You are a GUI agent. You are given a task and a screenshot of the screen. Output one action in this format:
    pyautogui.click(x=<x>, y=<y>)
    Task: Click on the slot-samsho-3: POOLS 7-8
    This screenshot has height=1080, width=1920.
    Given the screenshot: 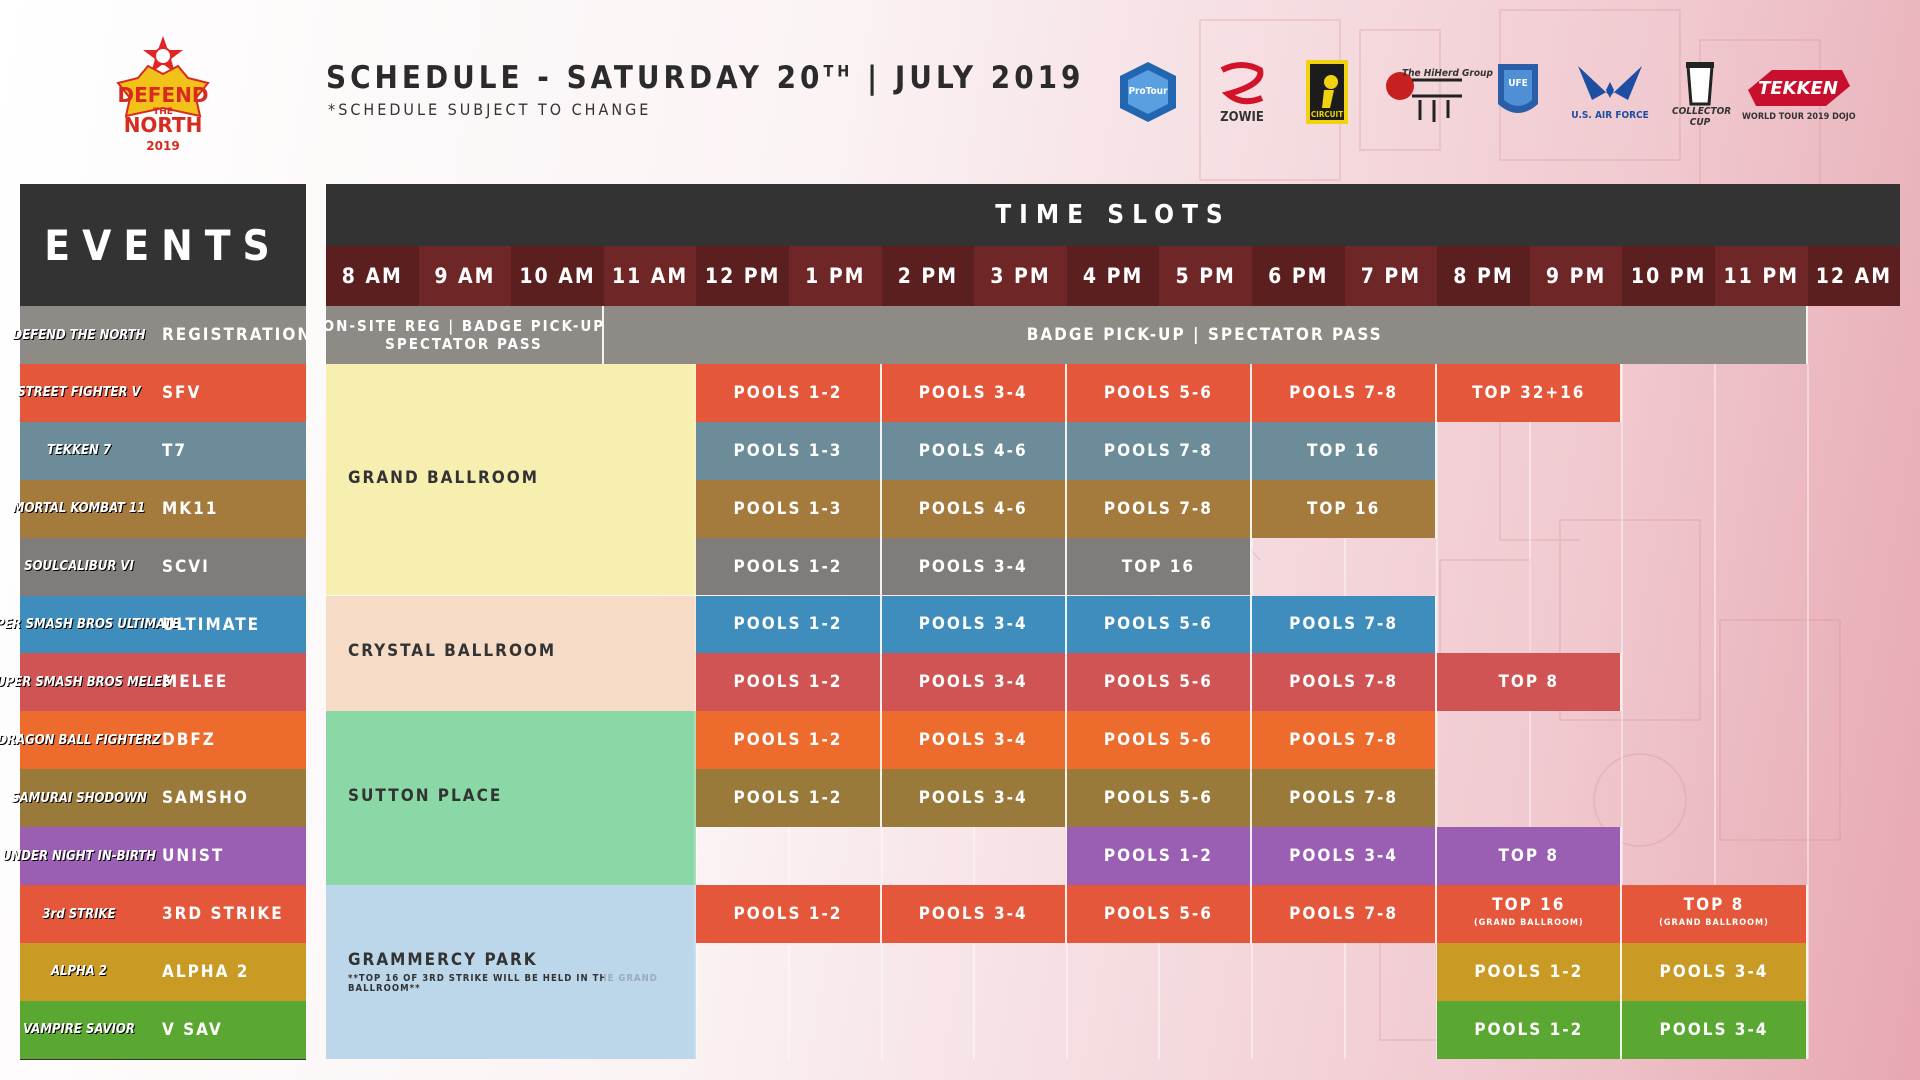 What is the action you would take?
    pyautogui.click(x=1345, y=798)
    